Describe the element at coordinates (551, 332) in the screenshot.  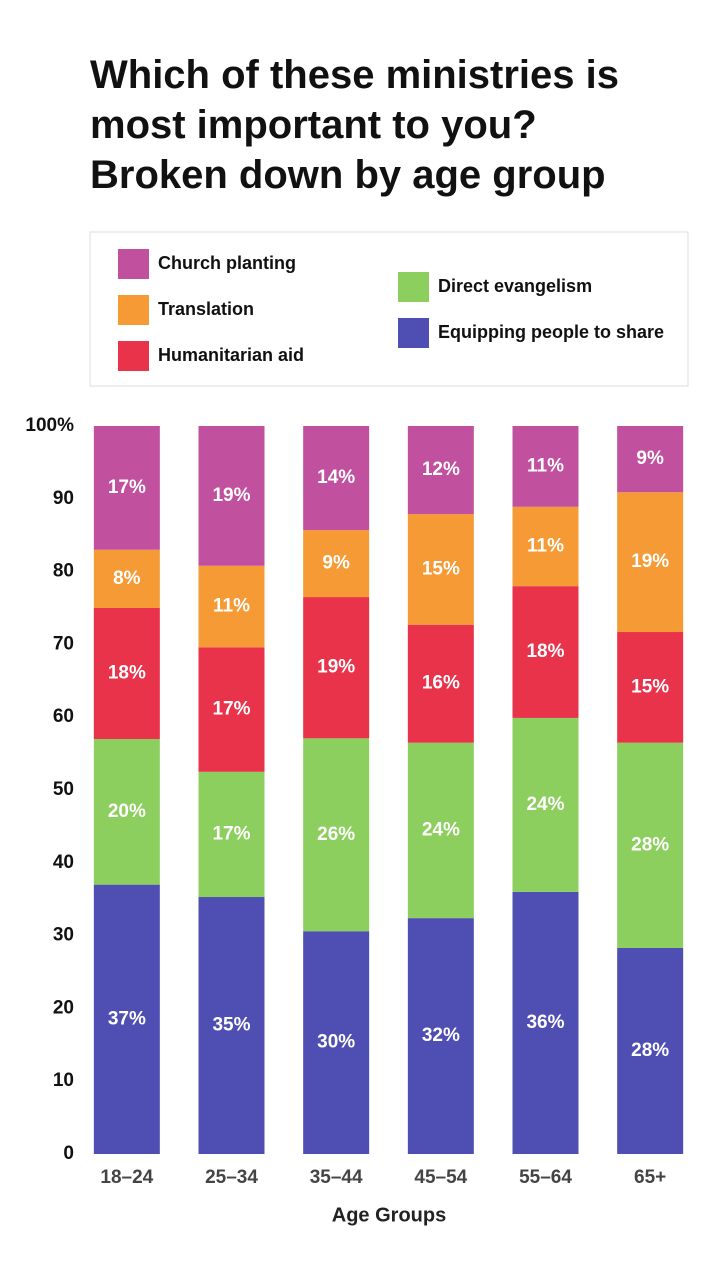
I see `legend-label: Equipping people to share` at that location.